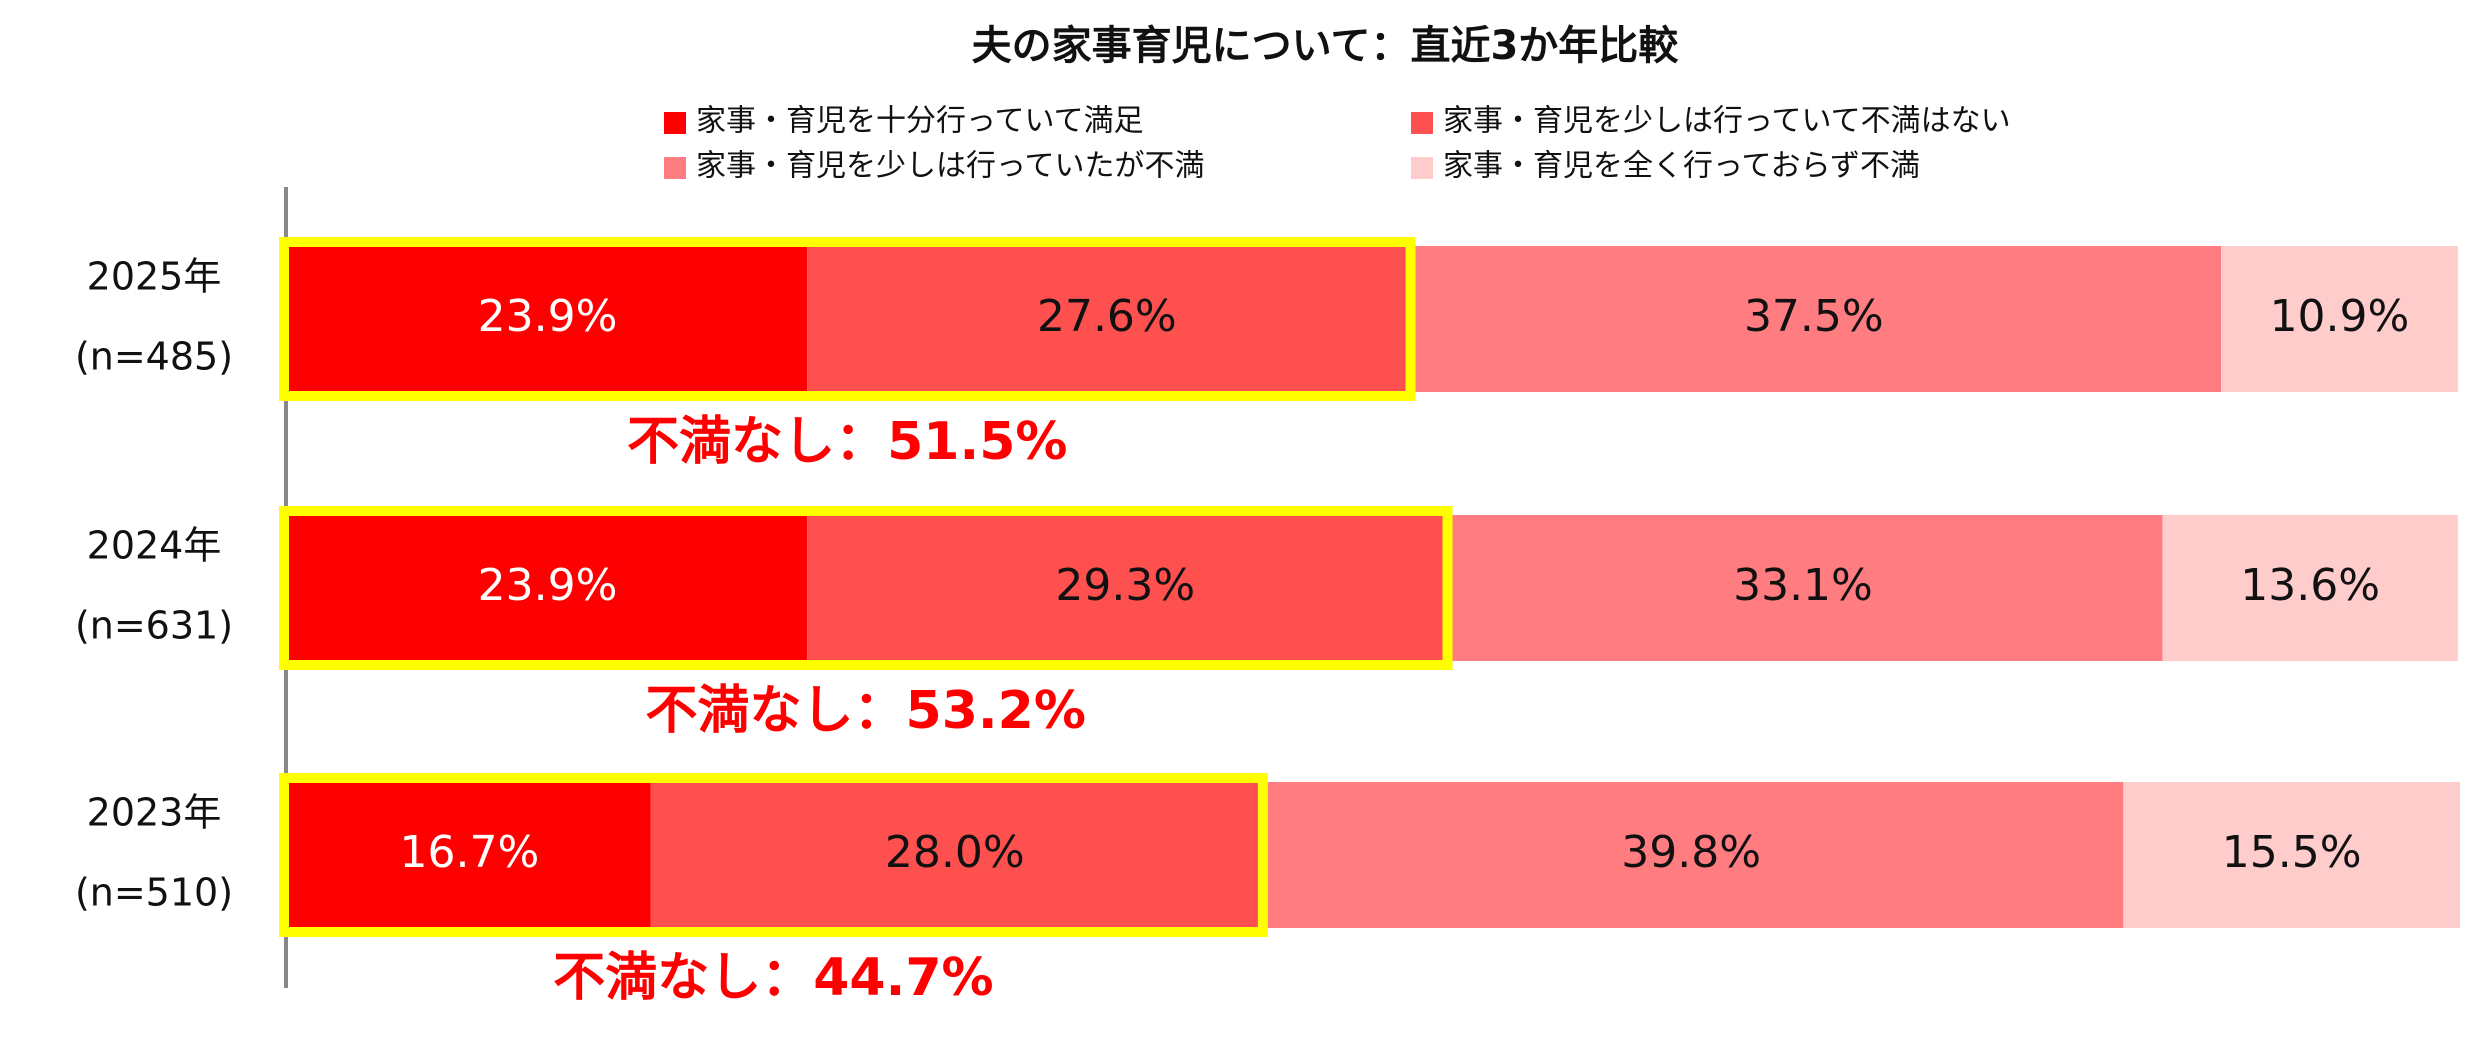 This screenshot has height=1043, width=2479. I want to click on value-label: 37.5%, so click(1814, 316).